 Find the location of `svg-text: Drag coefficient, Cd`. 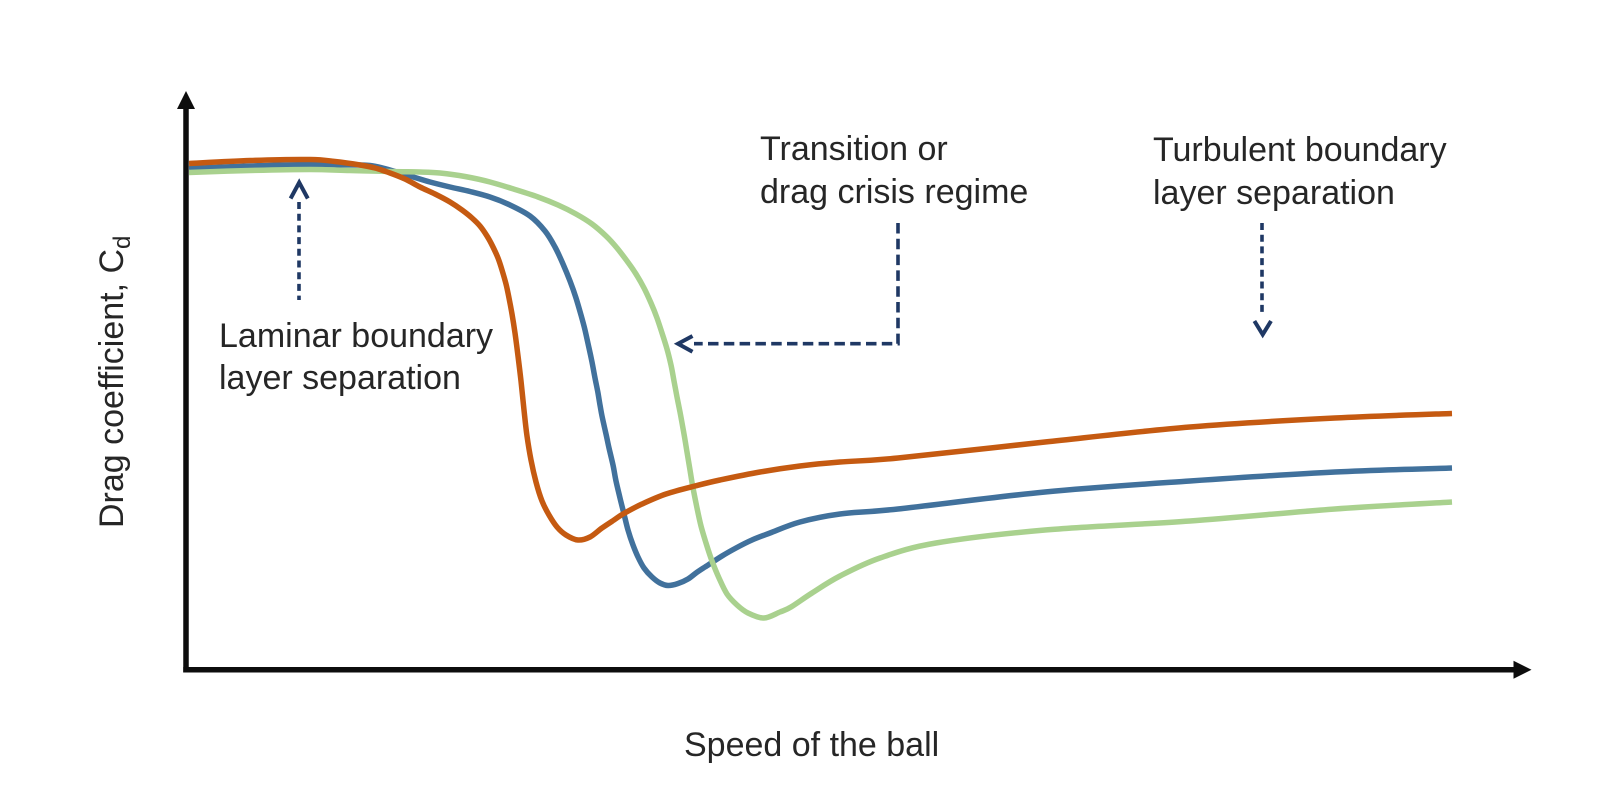

svg-text: Drag coefficient, Cd is located at coordinates (114, 382).